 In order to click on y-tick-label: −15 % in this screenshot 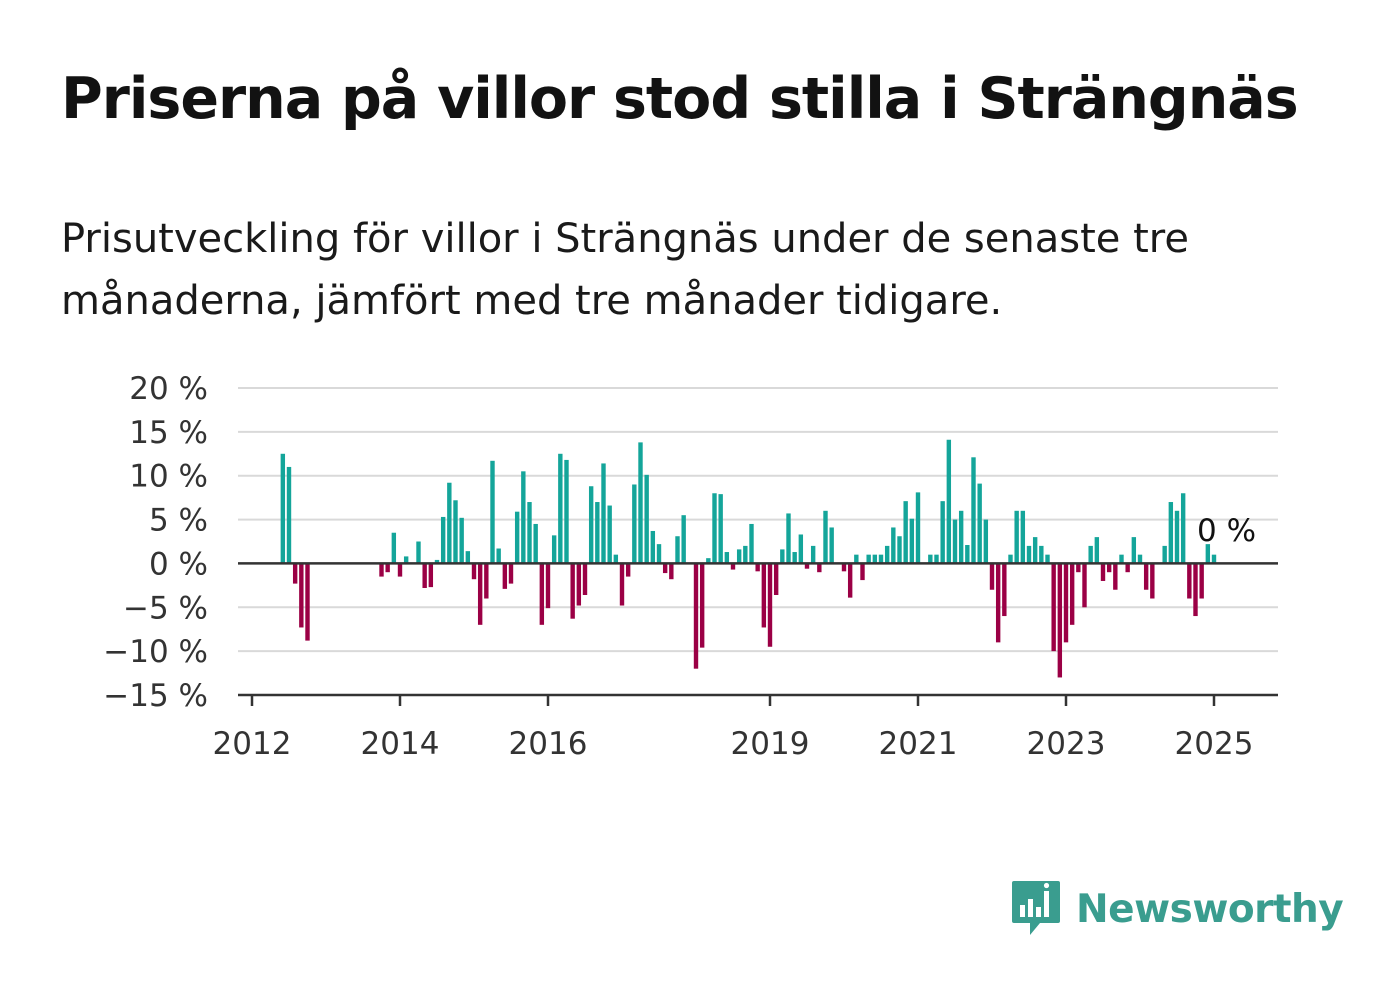, I will do `click(155, 696)`.